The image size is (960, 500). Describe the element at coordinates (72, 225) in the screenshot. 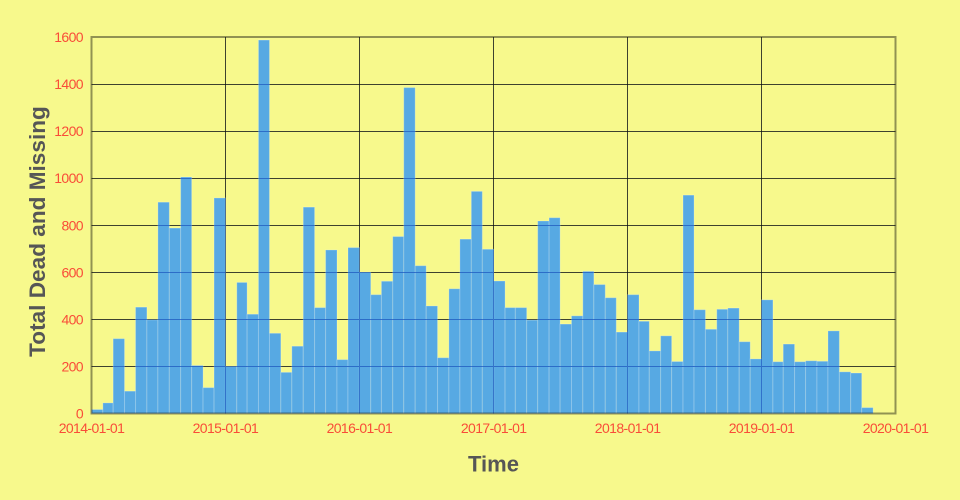

I see `svg-text: 800` at that location.